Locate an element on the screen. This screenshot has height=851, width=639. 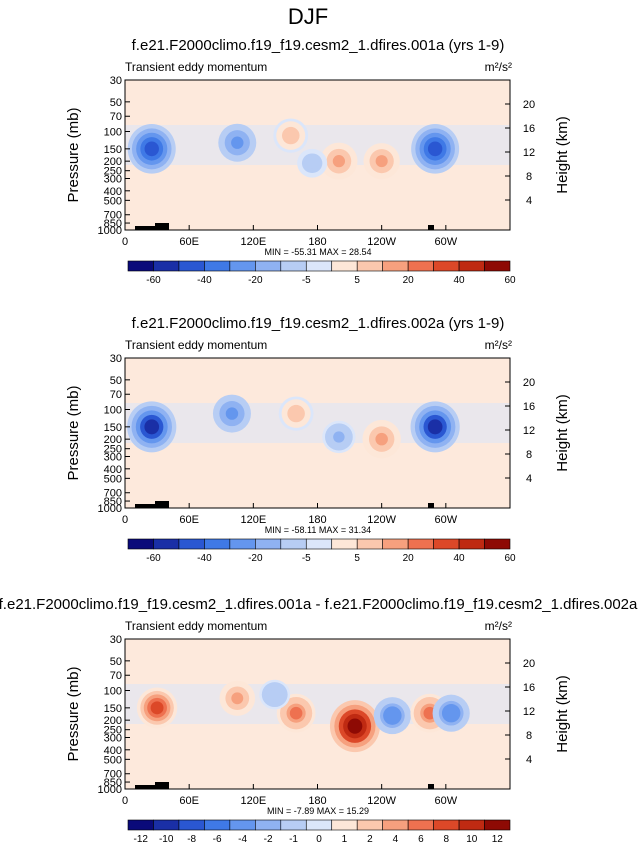
y-tick-label: 70 is located at coordinates (116, 117).